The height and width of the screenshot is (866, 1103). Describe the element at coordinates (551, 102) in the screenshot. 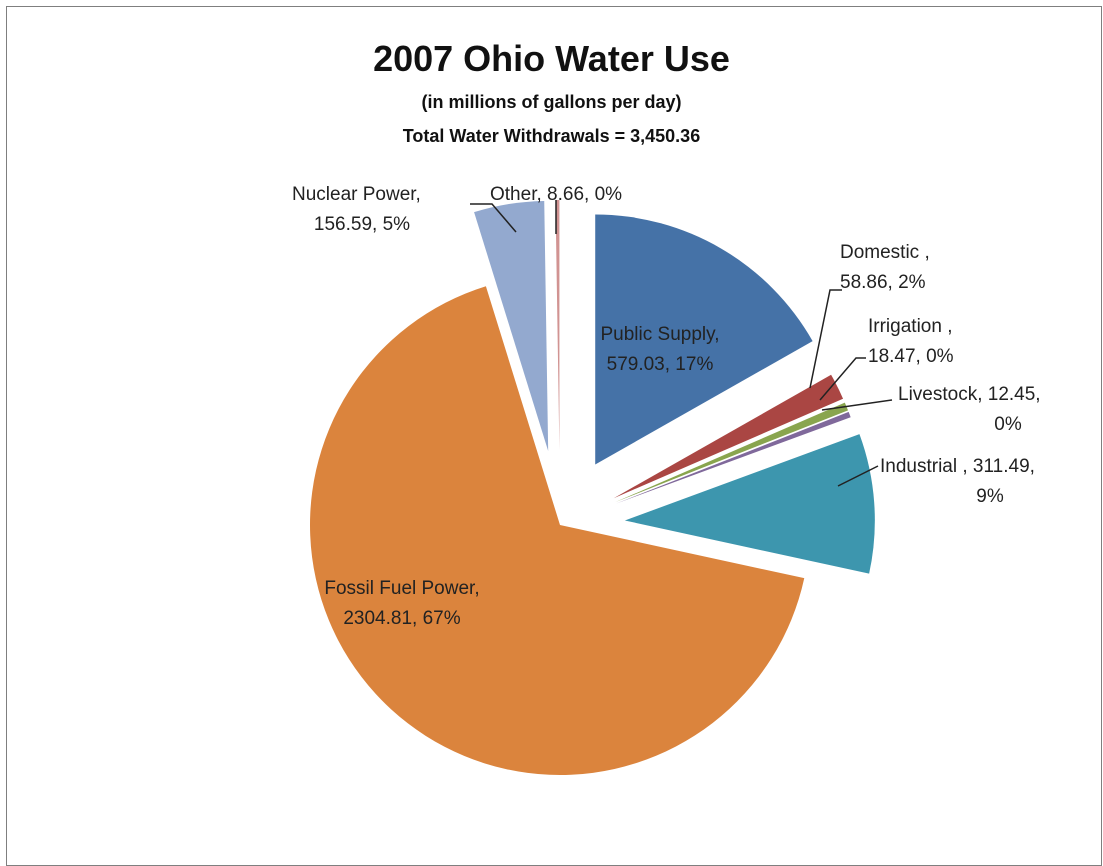

I see `chart-subtitle: (in millions of gallons per day)` at that location.